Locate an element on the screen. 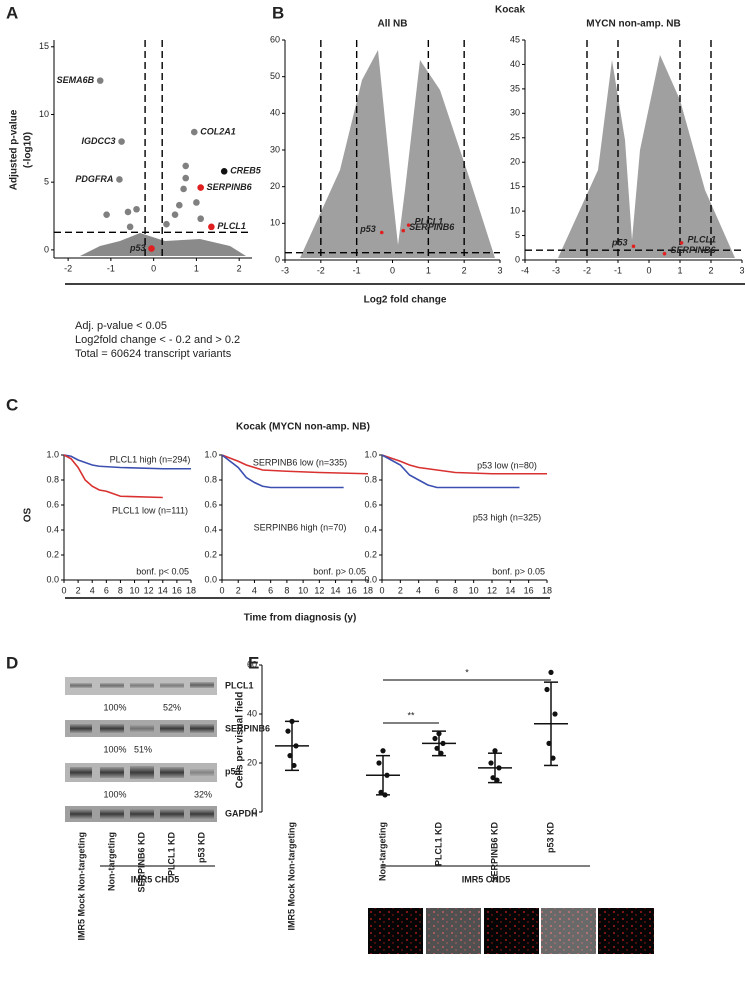 The image size is (746, 983). legend-label: PLCL1 high (n=294) is located at coordinates (150, 459).